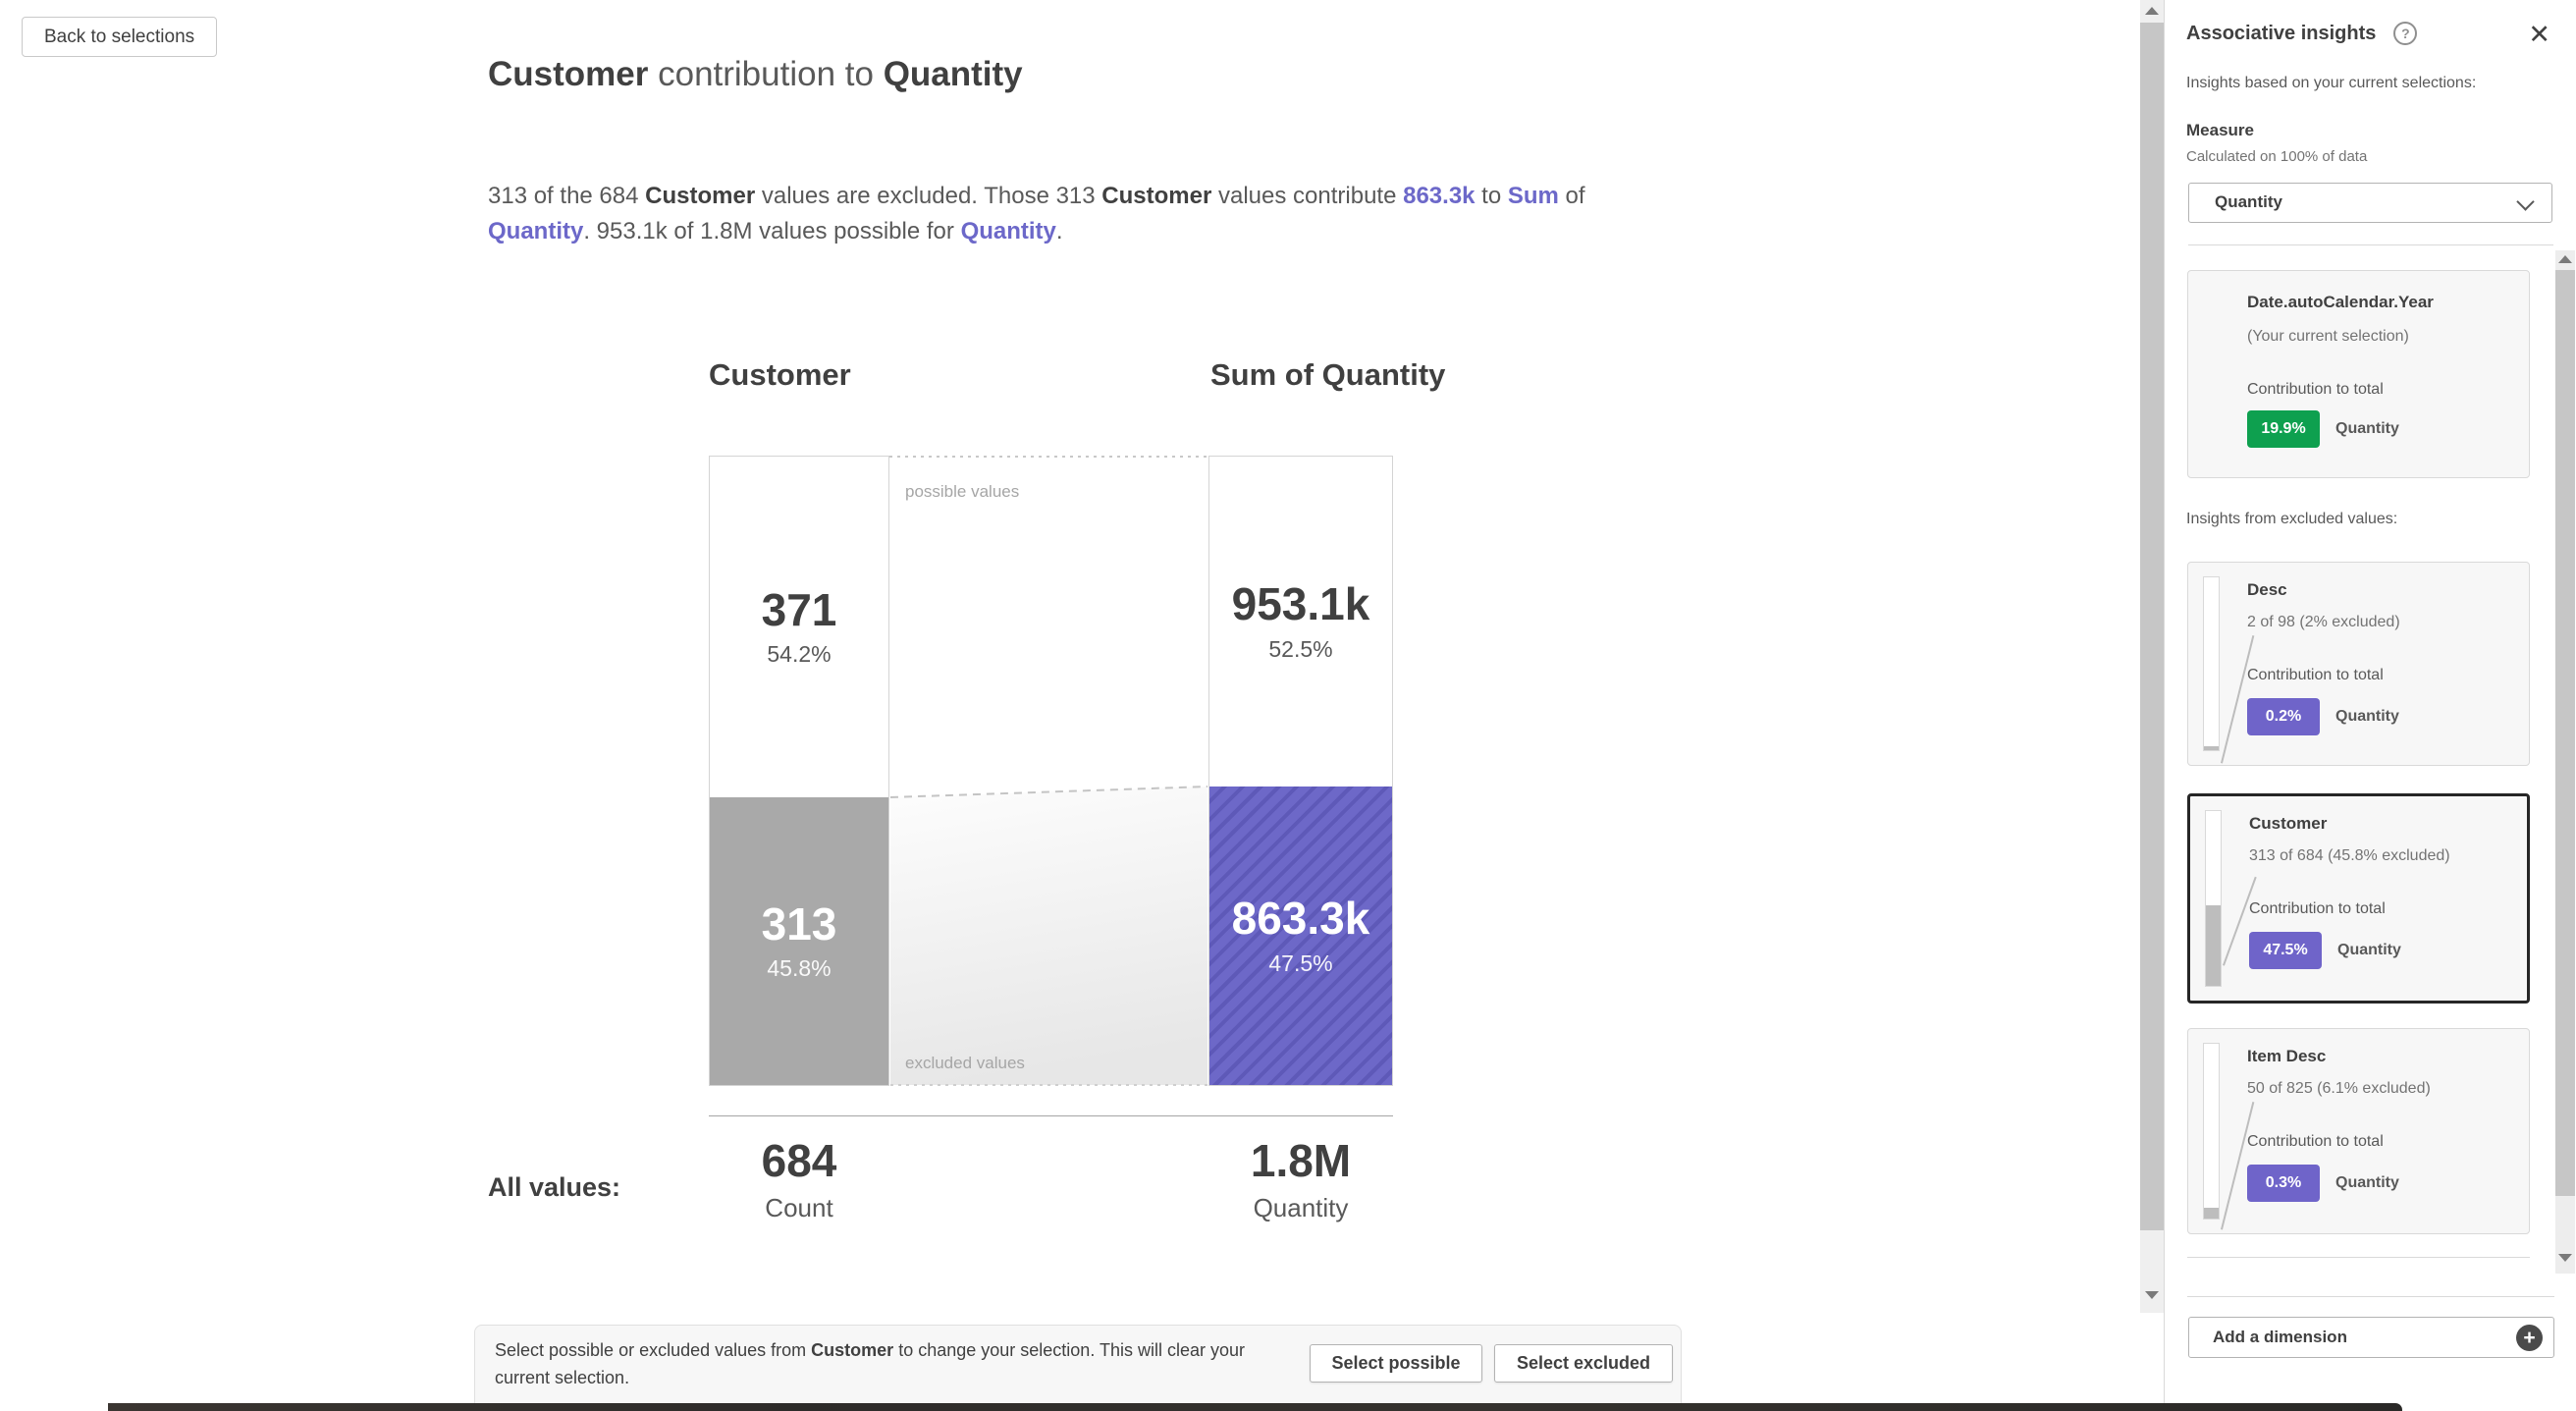  What do you see at coordinates (2292, 519) in the screenshot?
I see `excluded-insights-header: Insights from excluded values:` at bounding box center [2292, 519].